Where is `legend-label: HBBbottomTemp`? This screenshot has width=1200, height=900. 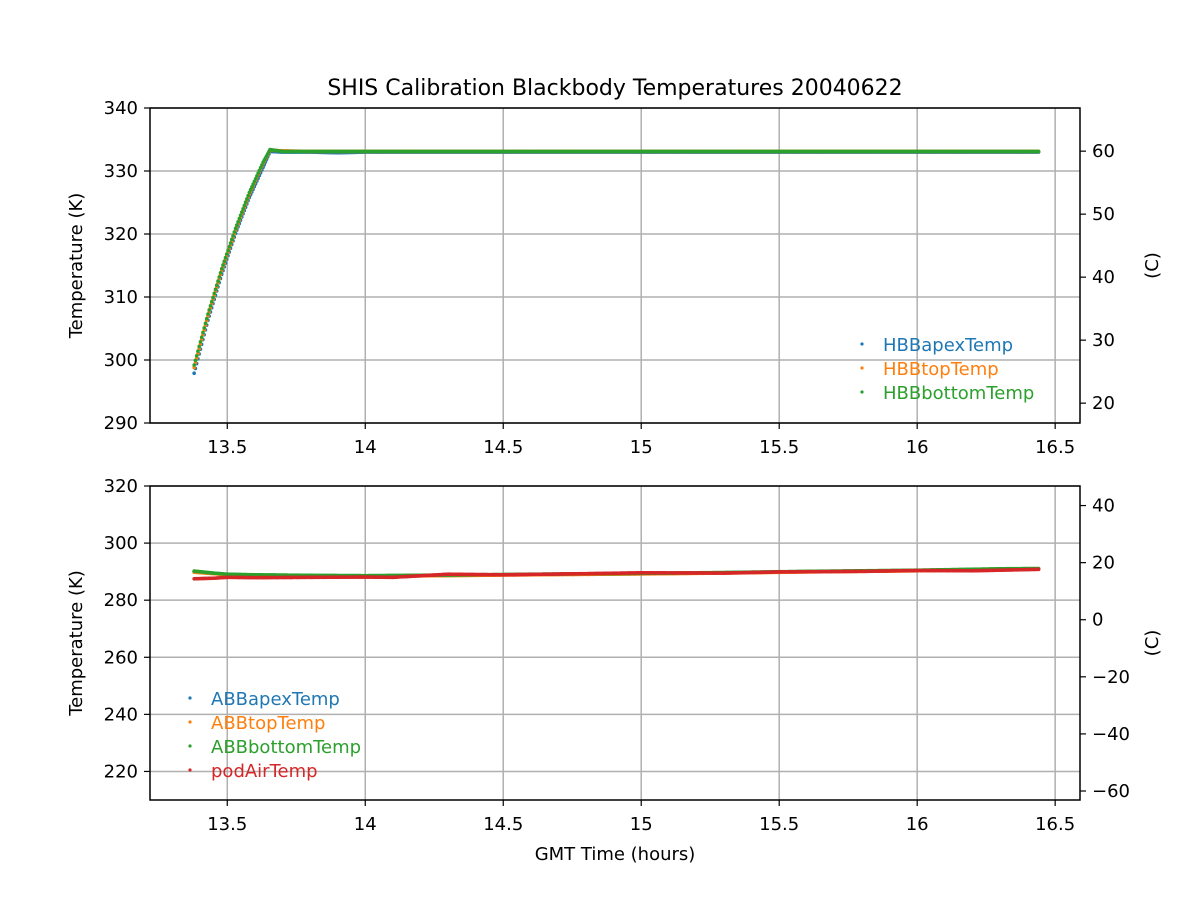 legend-label: HBBbottomTemp is located at coordinates (958, 393).